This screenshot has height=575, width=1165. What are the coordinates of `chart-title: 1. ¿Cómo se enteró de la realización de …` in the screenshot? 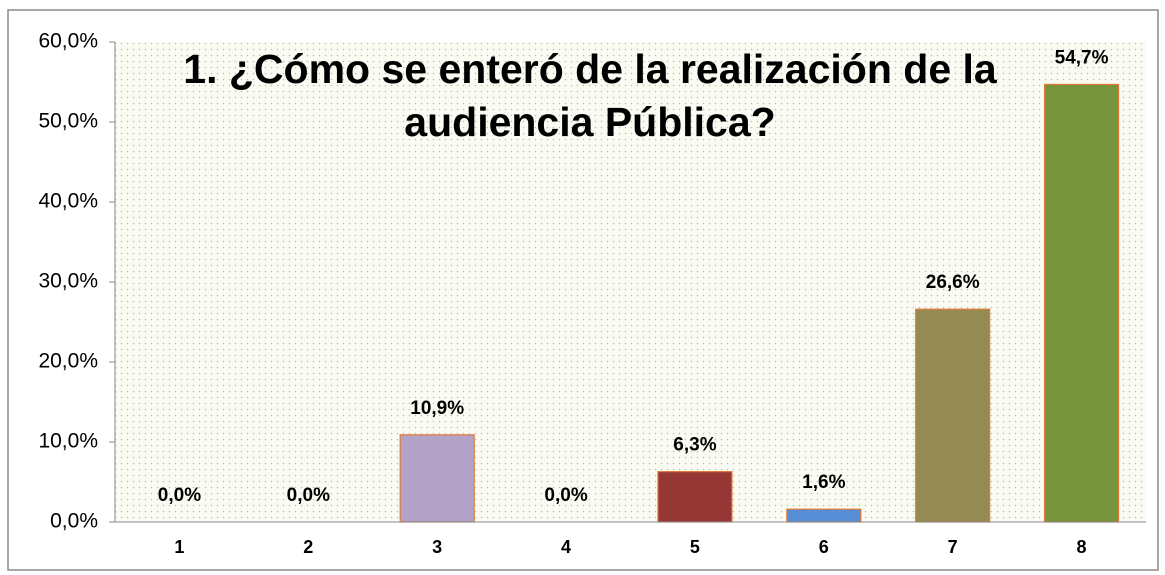 It's located at (590, 69).